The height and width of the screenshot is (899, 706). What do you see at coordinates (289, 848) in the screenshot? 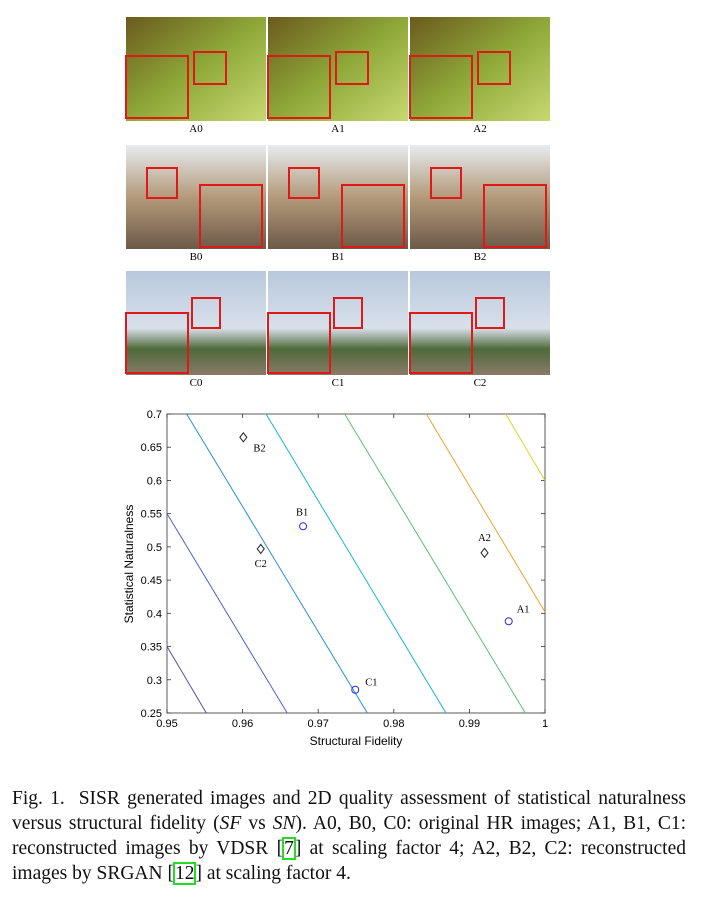
I see `citation-link: 7` at bounding box center [289, 848].